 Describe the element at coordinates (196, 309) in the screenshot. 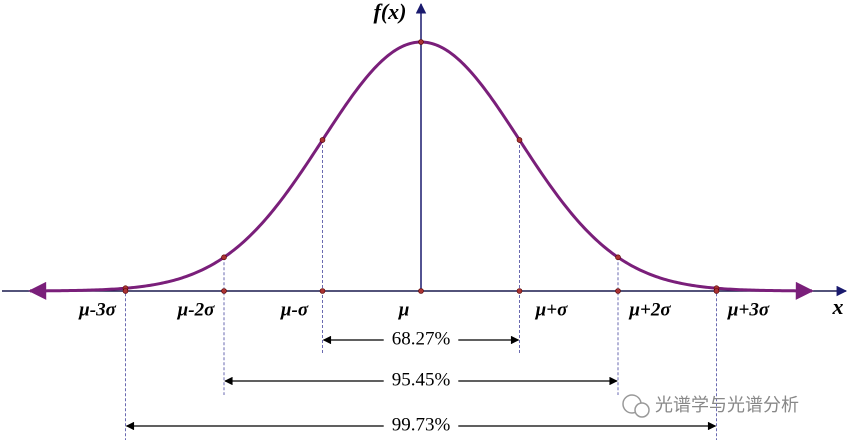

I see `tick-label: μ-2σ` at that location.